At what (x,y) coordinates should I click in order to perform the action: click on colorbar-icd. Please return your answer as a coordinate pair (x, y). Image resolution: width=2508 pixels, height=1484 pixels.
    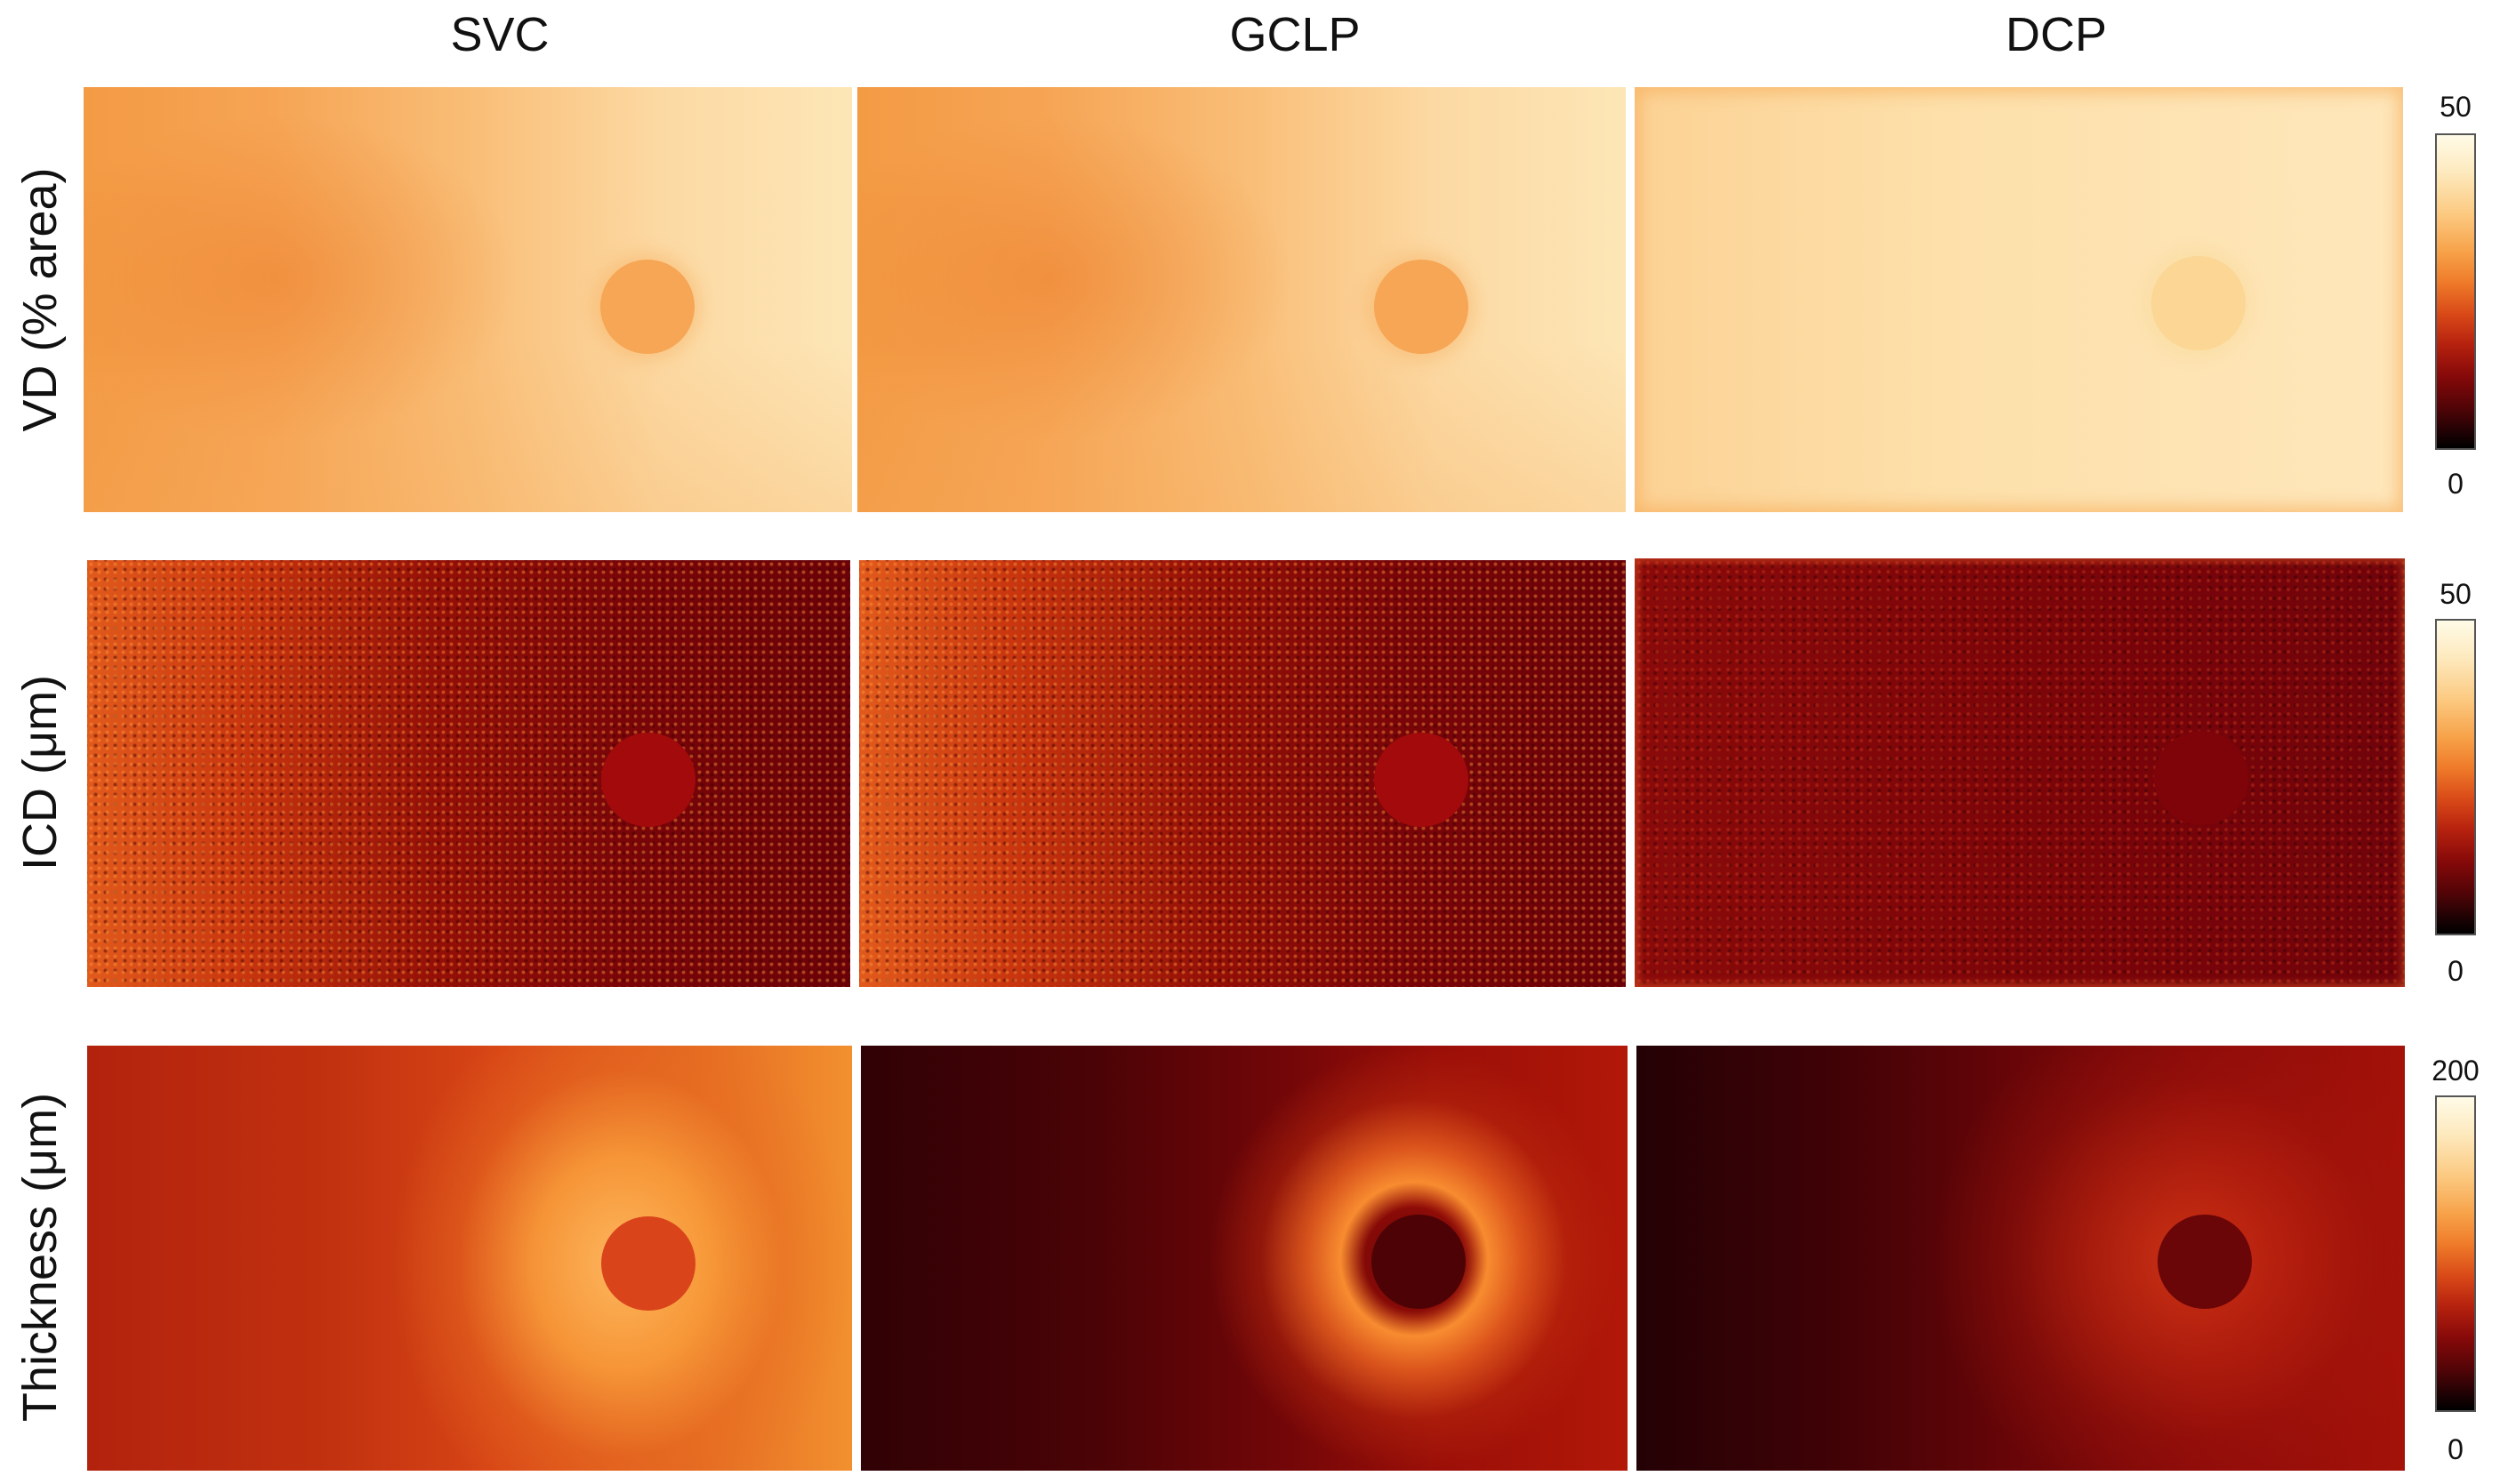
    Looking at the image, I should click on (2455, 777).